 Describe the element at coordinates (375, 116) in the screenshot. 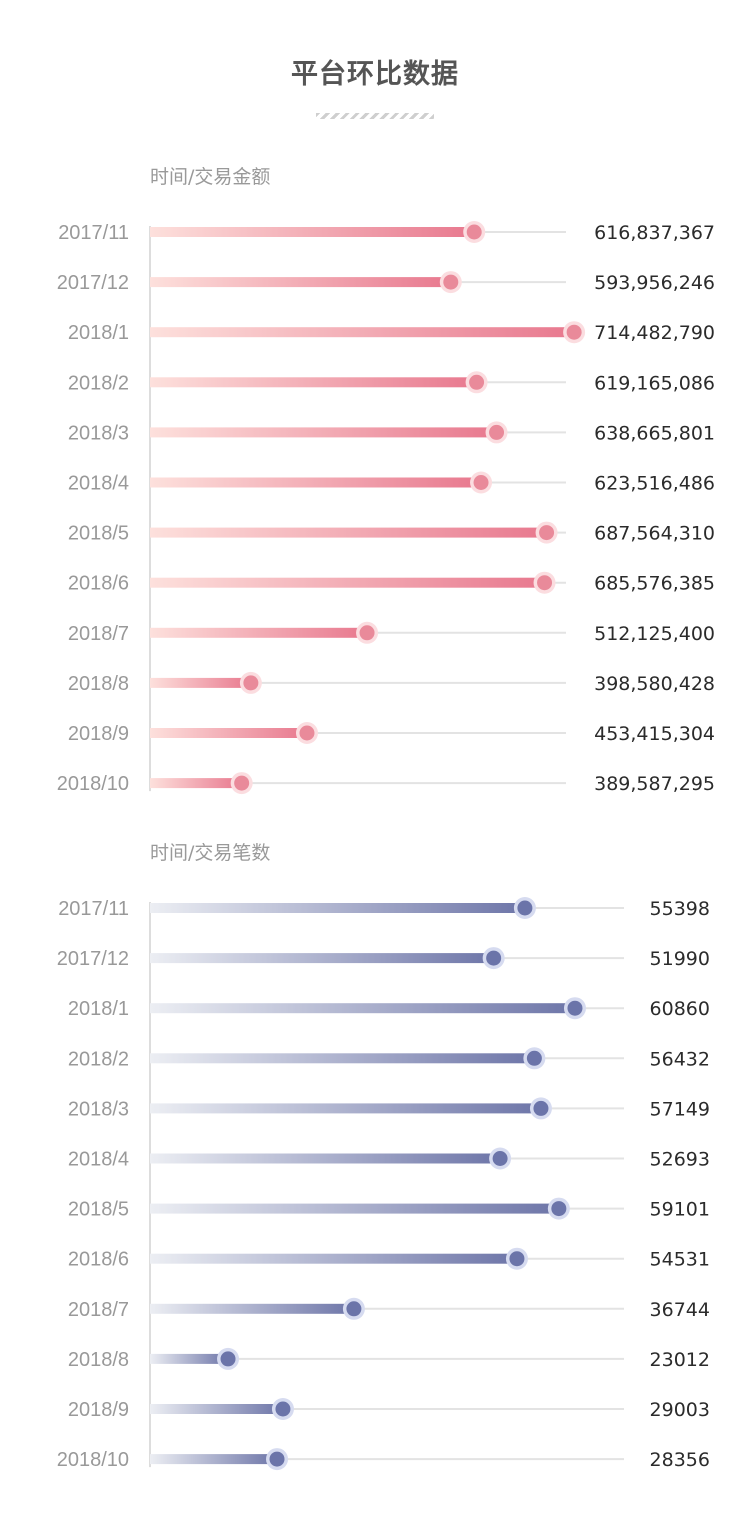

I see `title-underline-decoration` at that location.